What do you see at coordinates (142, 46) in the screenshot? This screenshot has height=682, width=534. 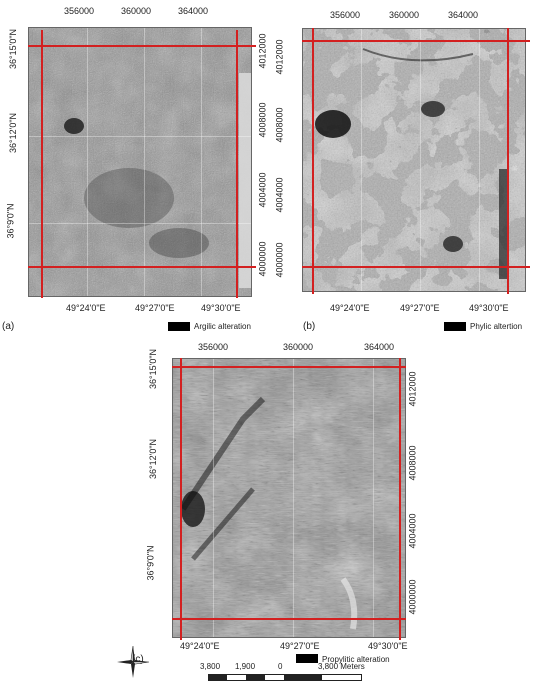 I see `boundary-top-a` at bounding box center [142, 46].